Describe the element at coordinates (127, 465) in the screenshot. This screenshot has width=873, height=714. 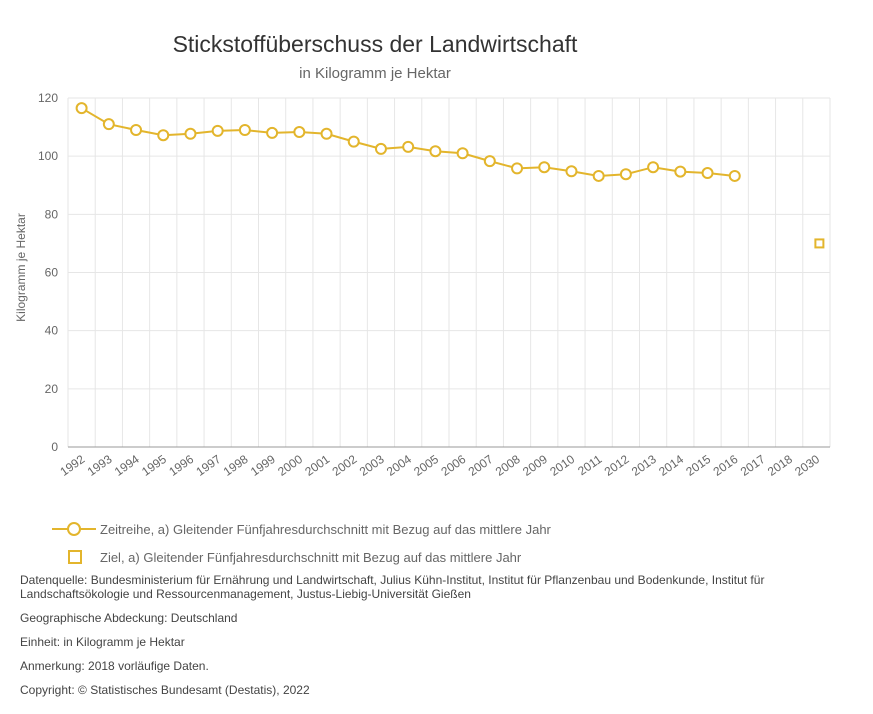
I see `x-tick-label: 1994` at that location.